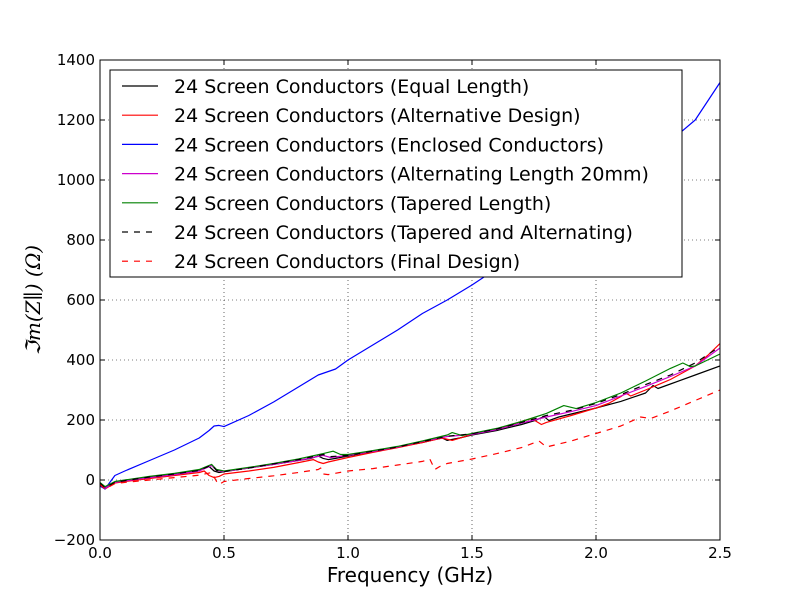  What do you see at coordinates (80, 360) in the screenshot?
I see `y-tick-label: 400` at bounding box center [80, 360].